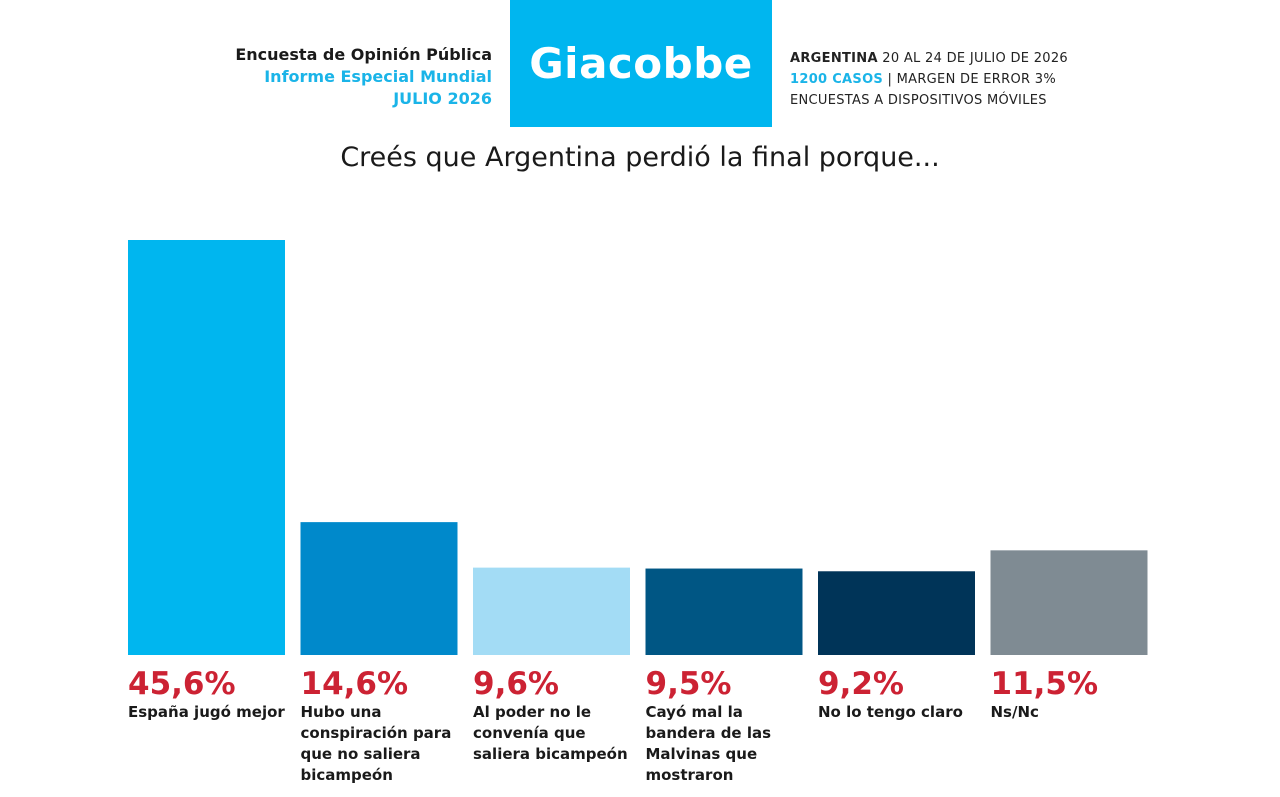 The width and height of the screenshot is (1280, 797). Describe the element at coordinates (688, 684) in the screenshot. I see `bar-value-label-4: 9,5%` at that location.